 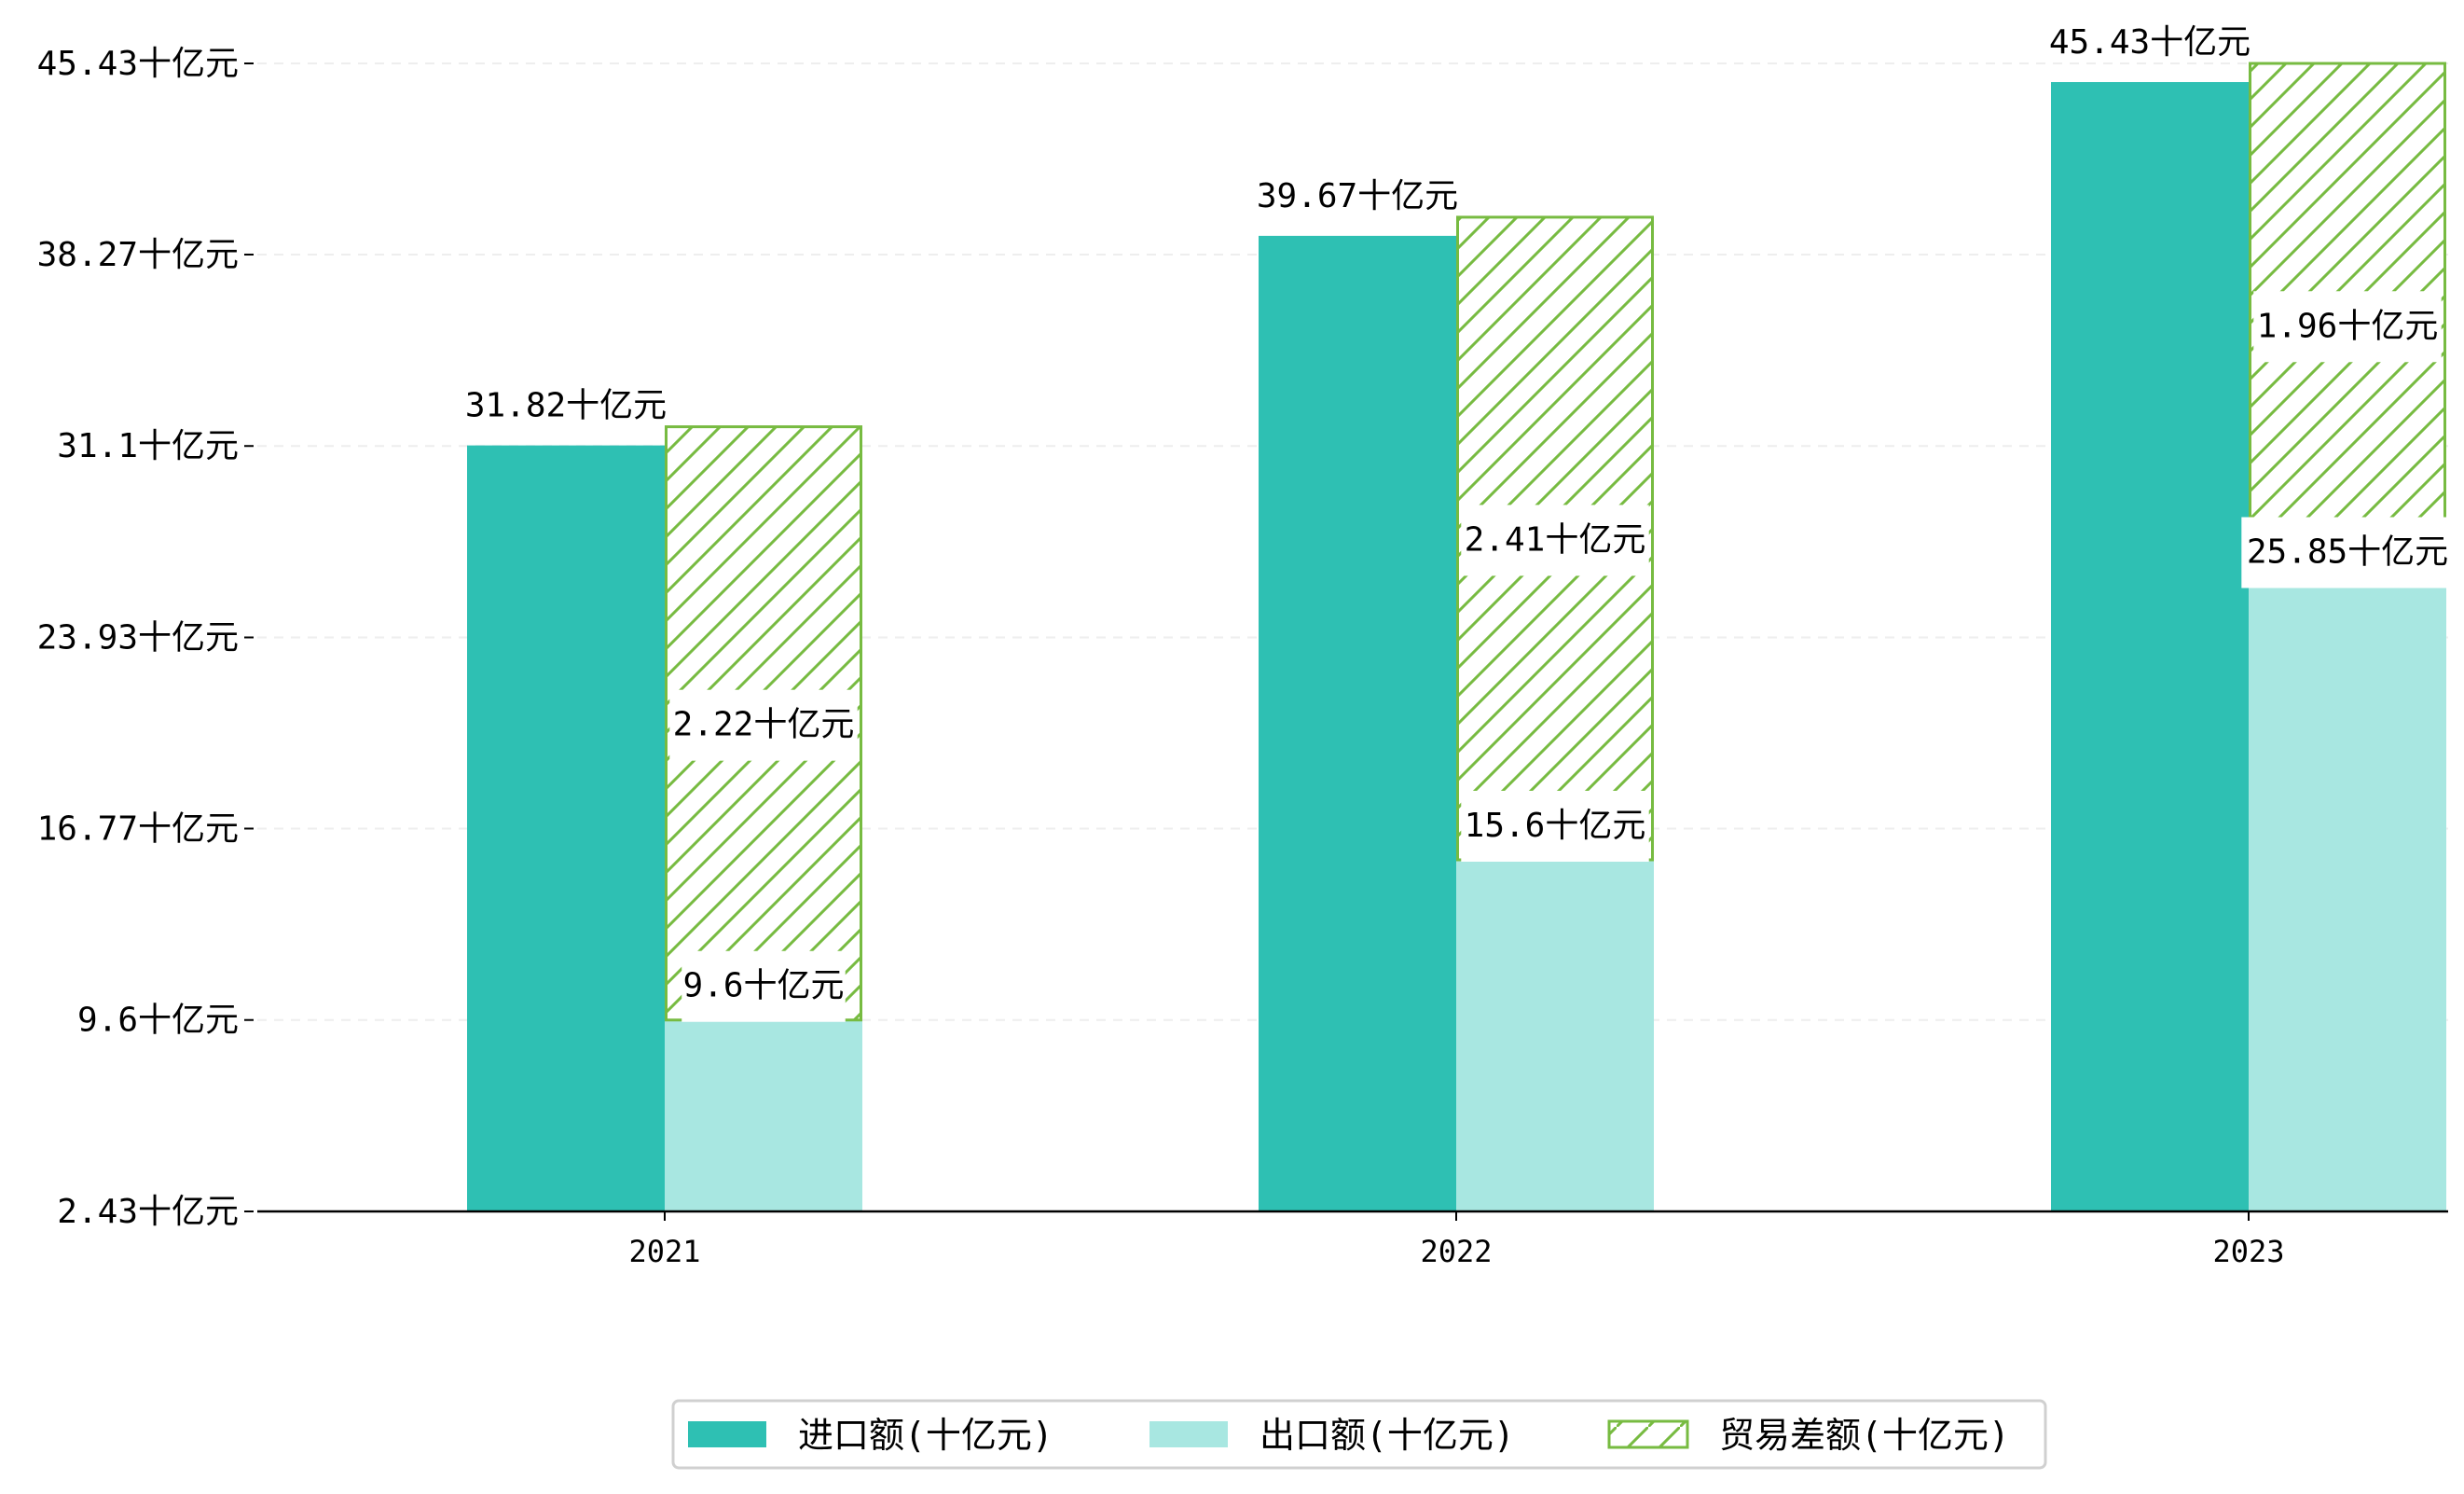 I want to click on x-tick-label: 2022, so click(x=1456, y=1251).